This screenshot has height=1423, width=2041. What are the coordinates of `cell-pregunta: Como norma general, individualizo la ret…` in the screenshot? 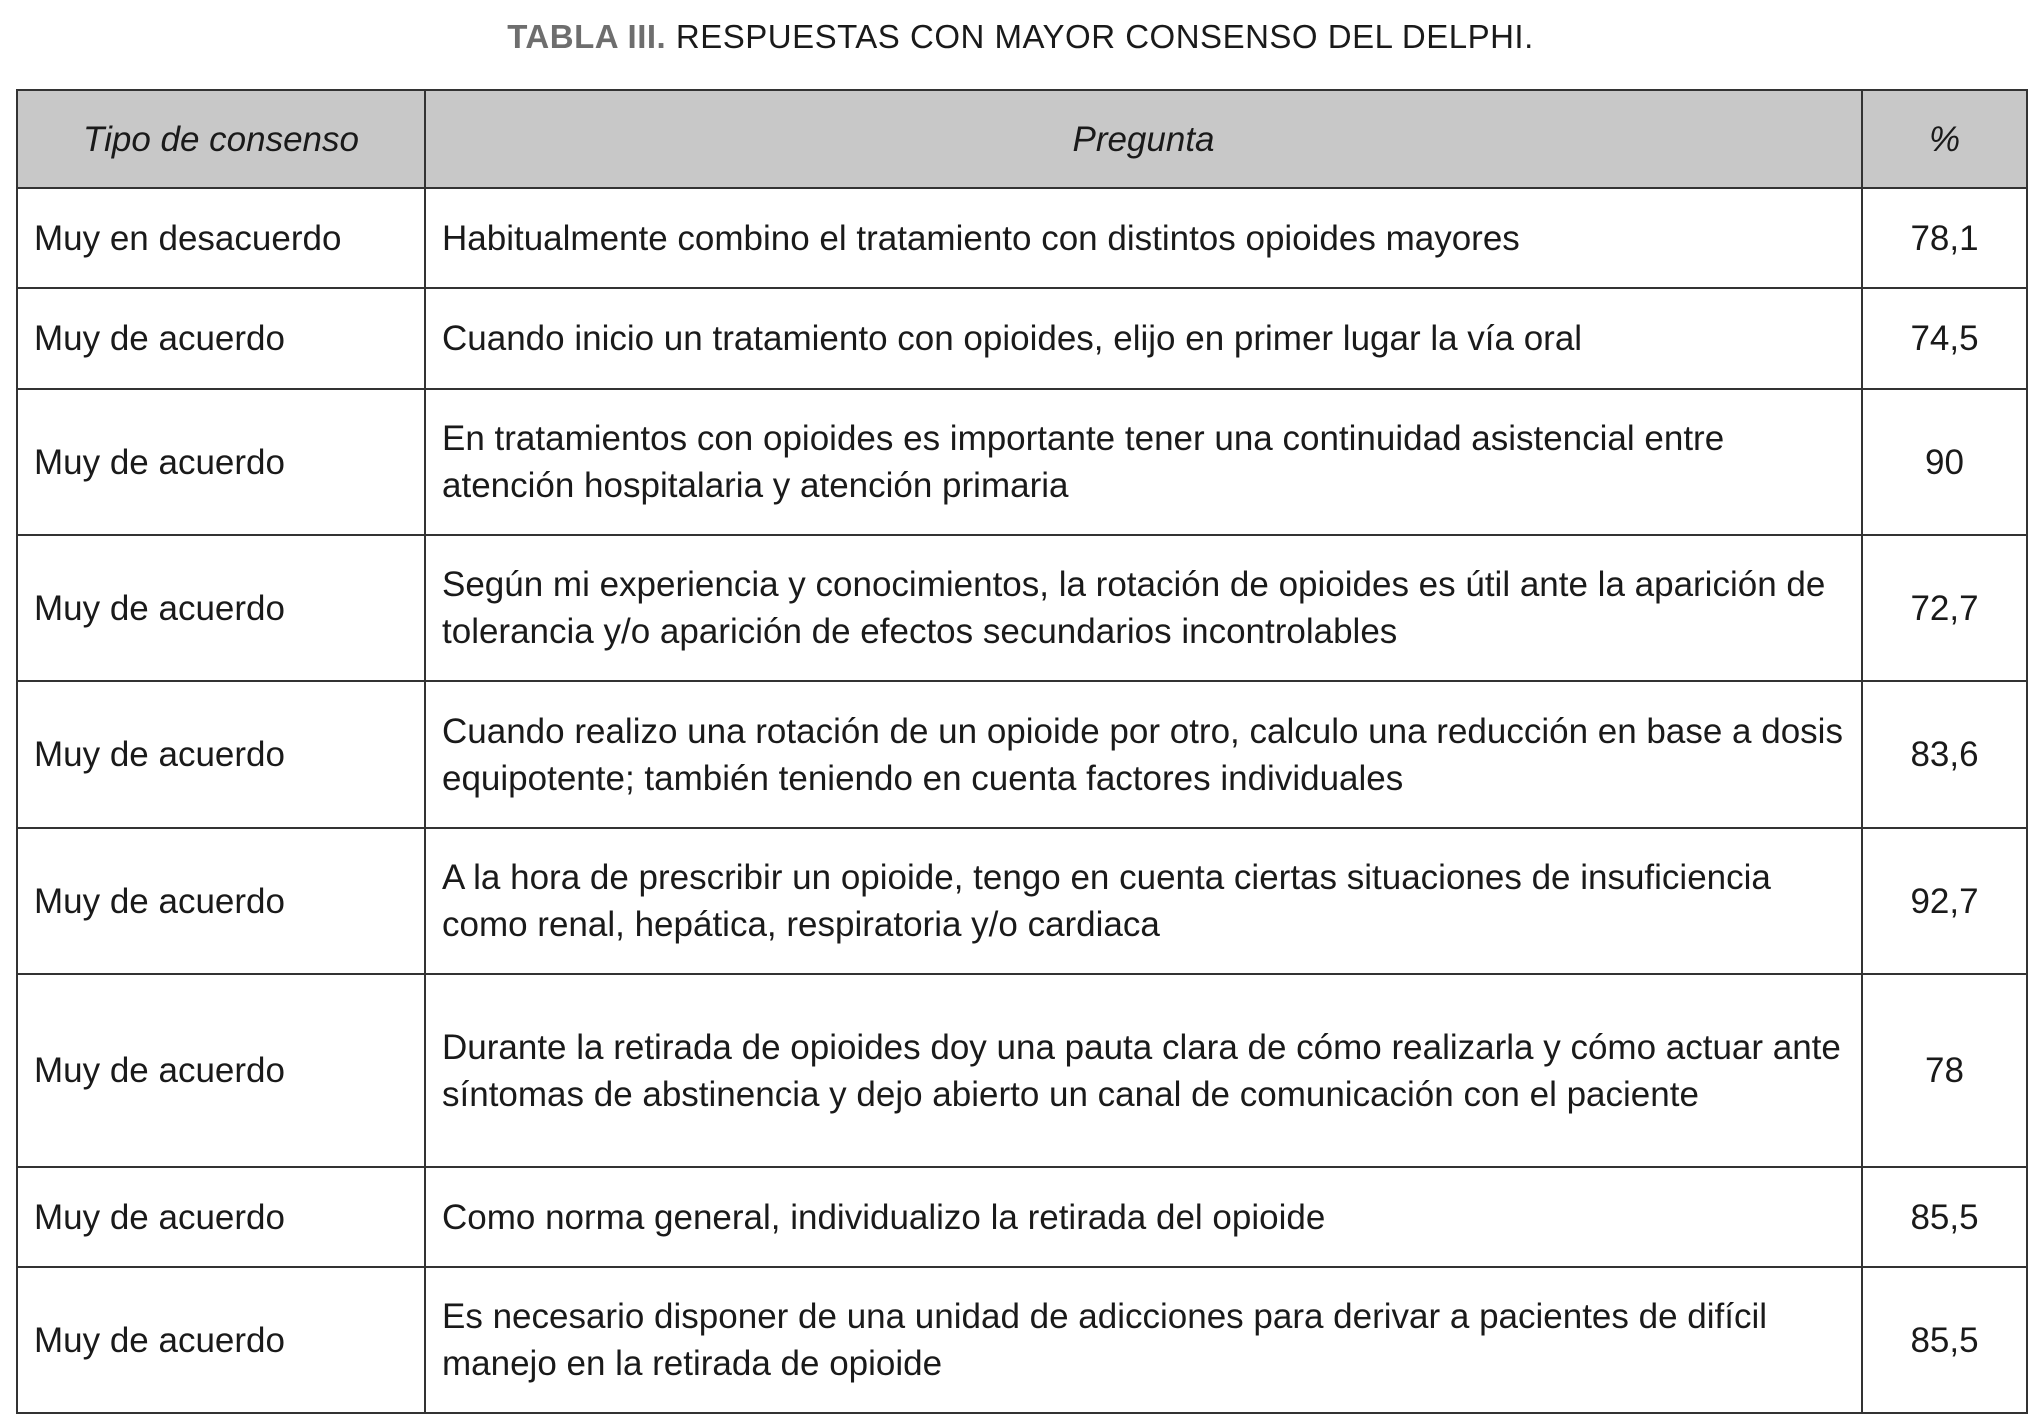 It's located at (1143, 1217).